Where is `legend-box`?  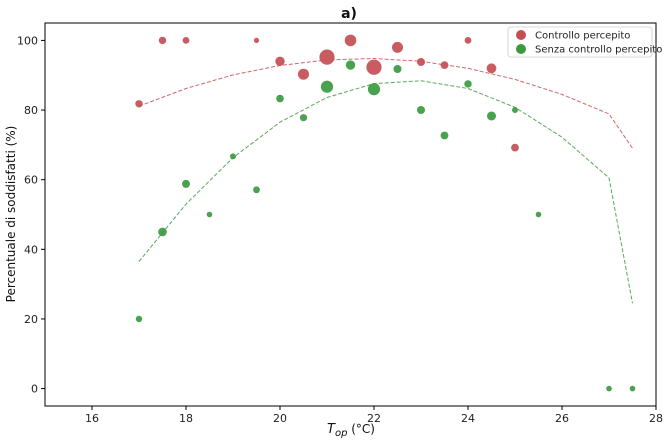 legend-box is located at coordinates (580, 42).